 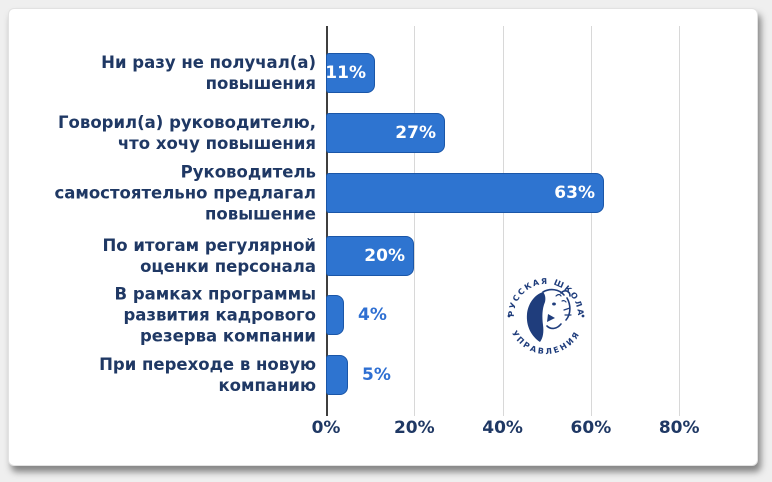 What do you see at coordinates (207, 375) in the screenshot?
I see `category-label: При переходе в новую компанию` at bounding box center [207, 375].